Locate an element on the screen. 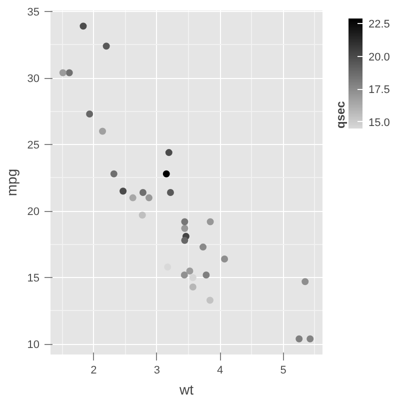  y-tick-label: 35 is located at coordinates (33, 12).